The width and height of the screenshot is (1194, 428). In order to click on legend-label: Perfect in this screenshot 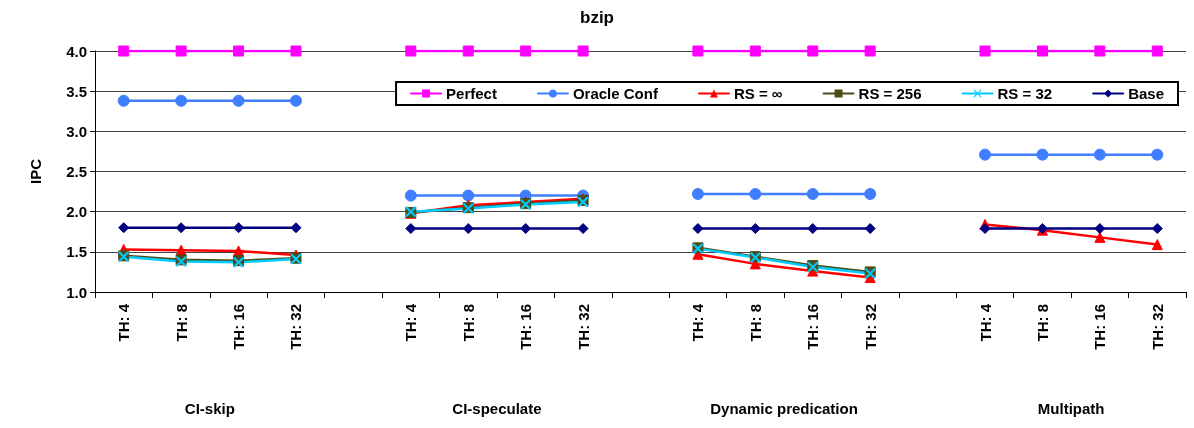, I will do `click(471, 93)`.